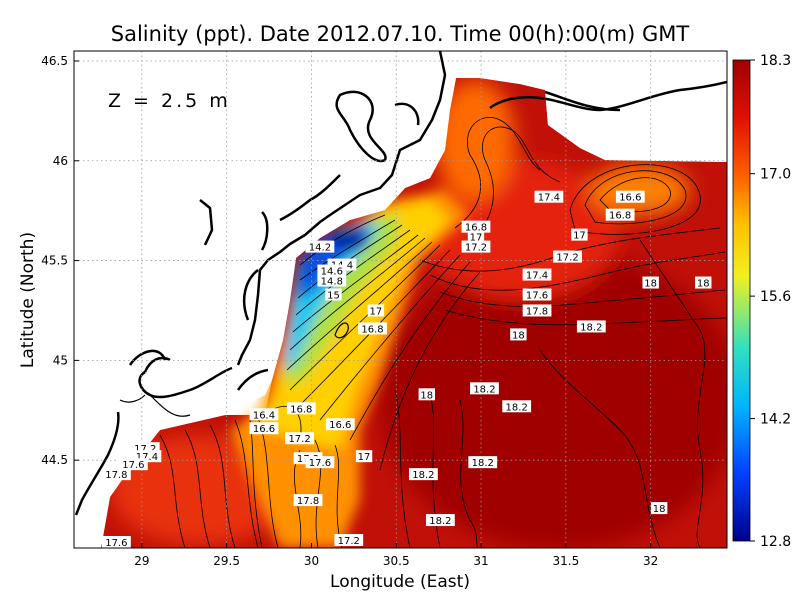 The height and width of the screenshot is (600, 800). I want to click on coast-detail, so click(234, 369).